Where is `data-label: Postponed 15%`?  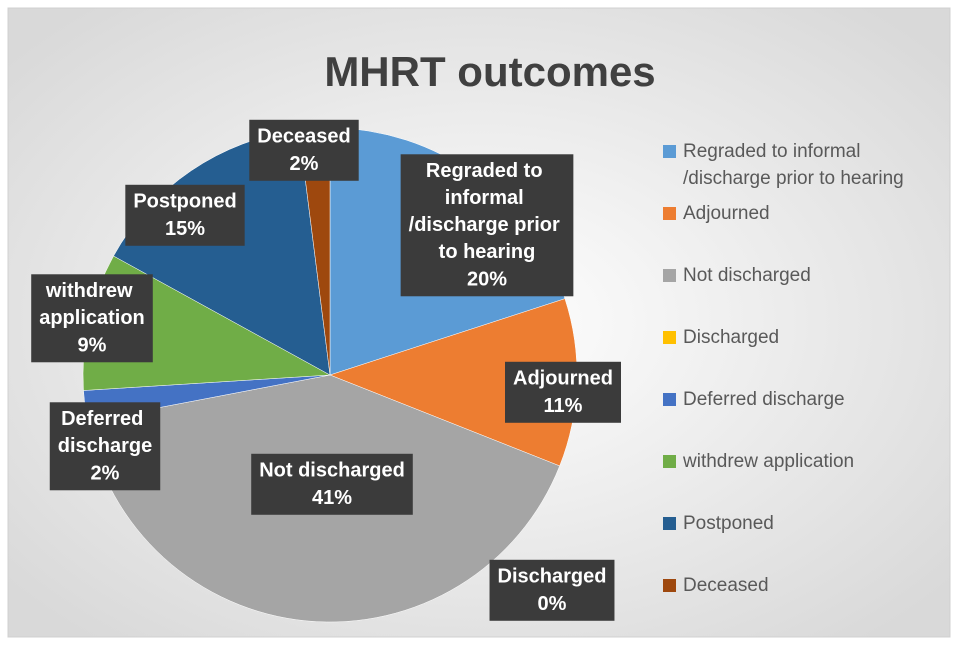
data-label: Postponed 15% is located at coordinates (185, 215).